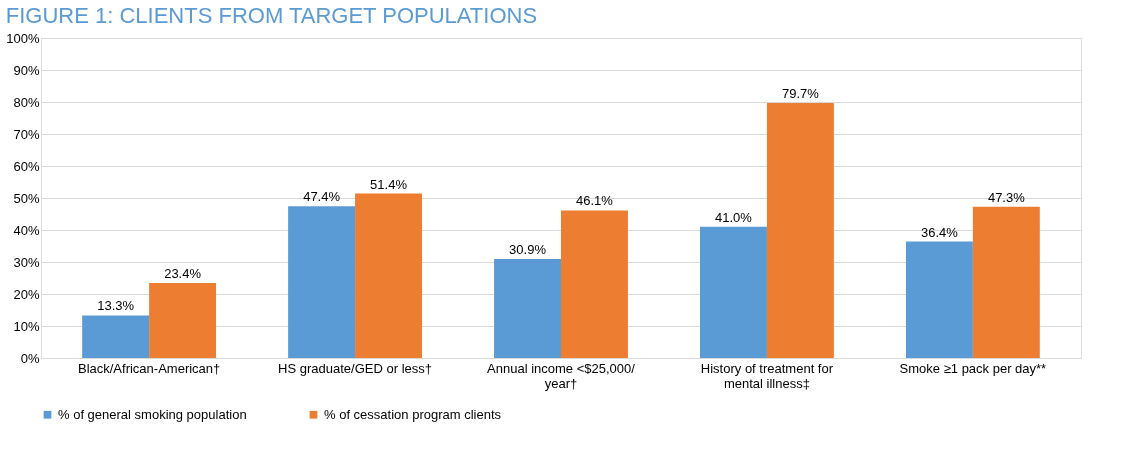 This screenshot has width=1140, height=462. What do you see at coordinates (26, 166) in the screenshot?
I see `y-tick-label: 60%` at bounding box center [26, 166].